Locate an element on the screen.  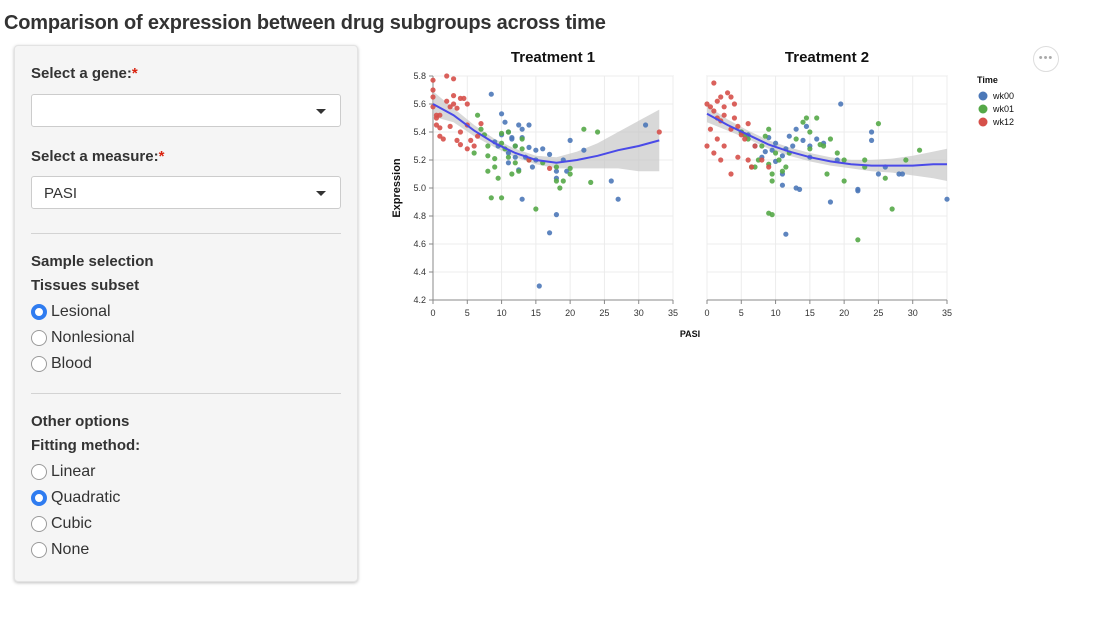
y-tick-label: 5.8 is located at coordinates (419, 76).